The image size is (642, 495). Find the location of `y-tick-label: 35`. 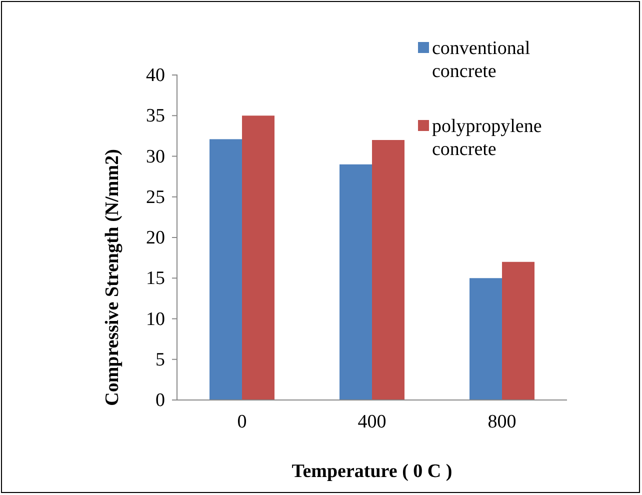

y-tick-label: 35 is located at coordinates (155, 116).